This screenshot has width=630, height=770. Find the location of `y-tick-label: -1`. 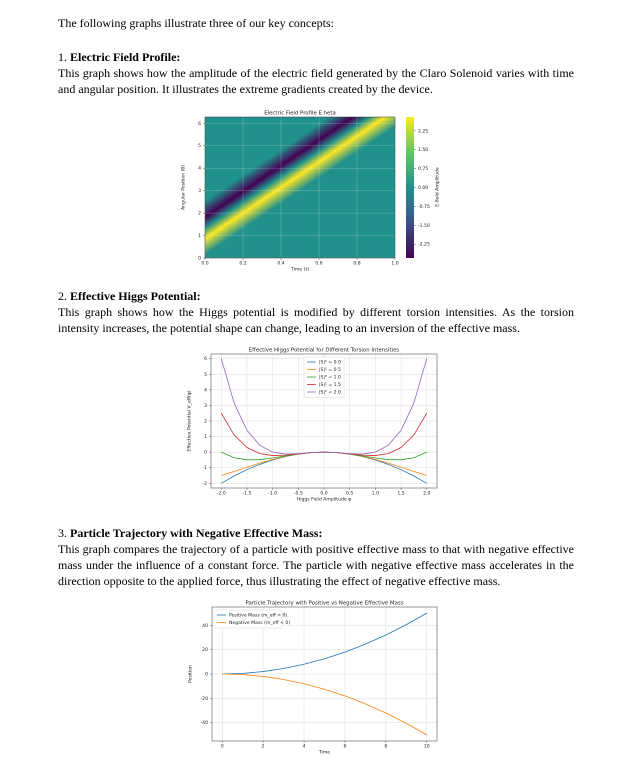

y-tick-label: -1 is located at coordinates (204, 468).